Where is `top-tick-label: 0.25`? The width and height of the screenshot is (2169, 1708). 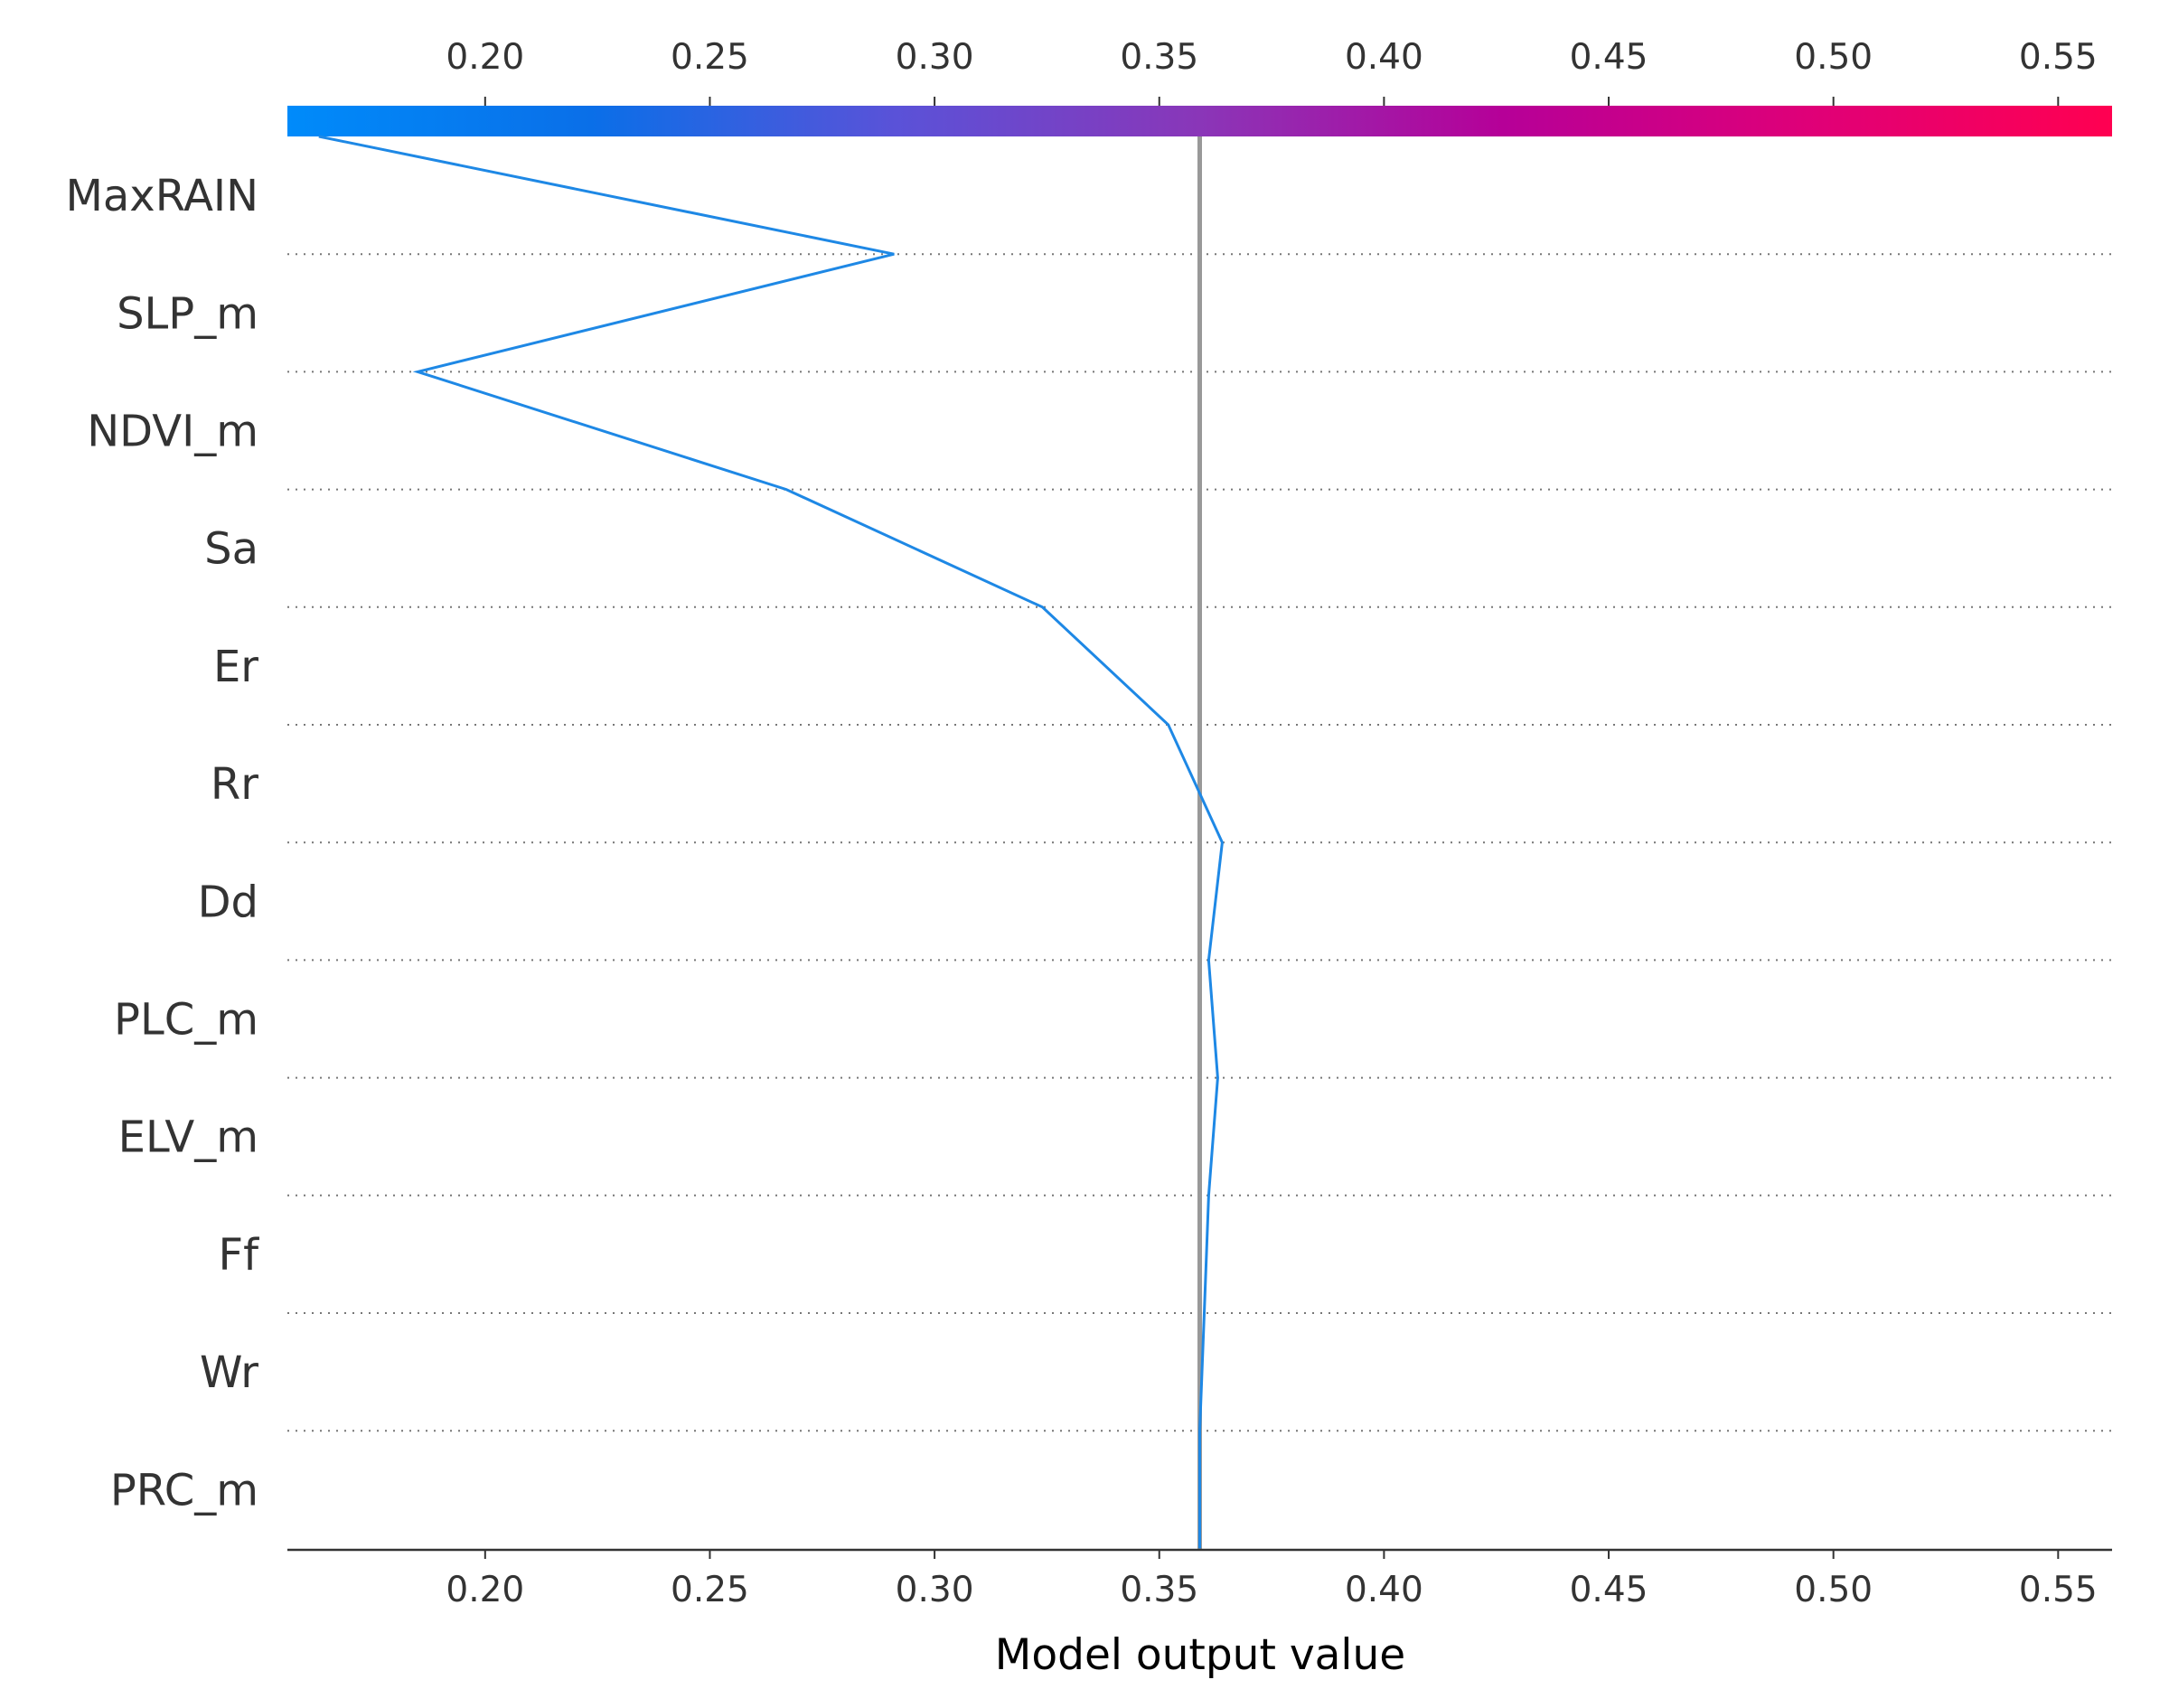 top-tick-label: 0.25 is located at coordinates (710, 57).